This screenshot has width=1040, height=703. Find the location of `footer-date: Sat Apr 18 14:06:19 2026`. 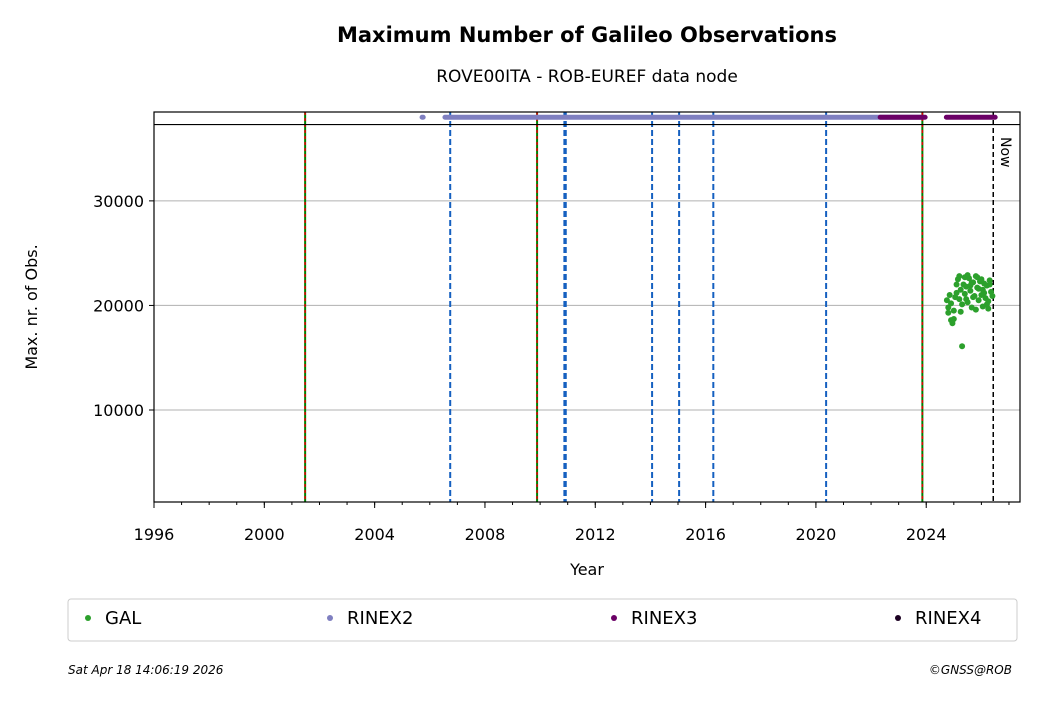

footer-date: Sat Apr 18 14:06:19 2026 is located at coordinates (146, 670).